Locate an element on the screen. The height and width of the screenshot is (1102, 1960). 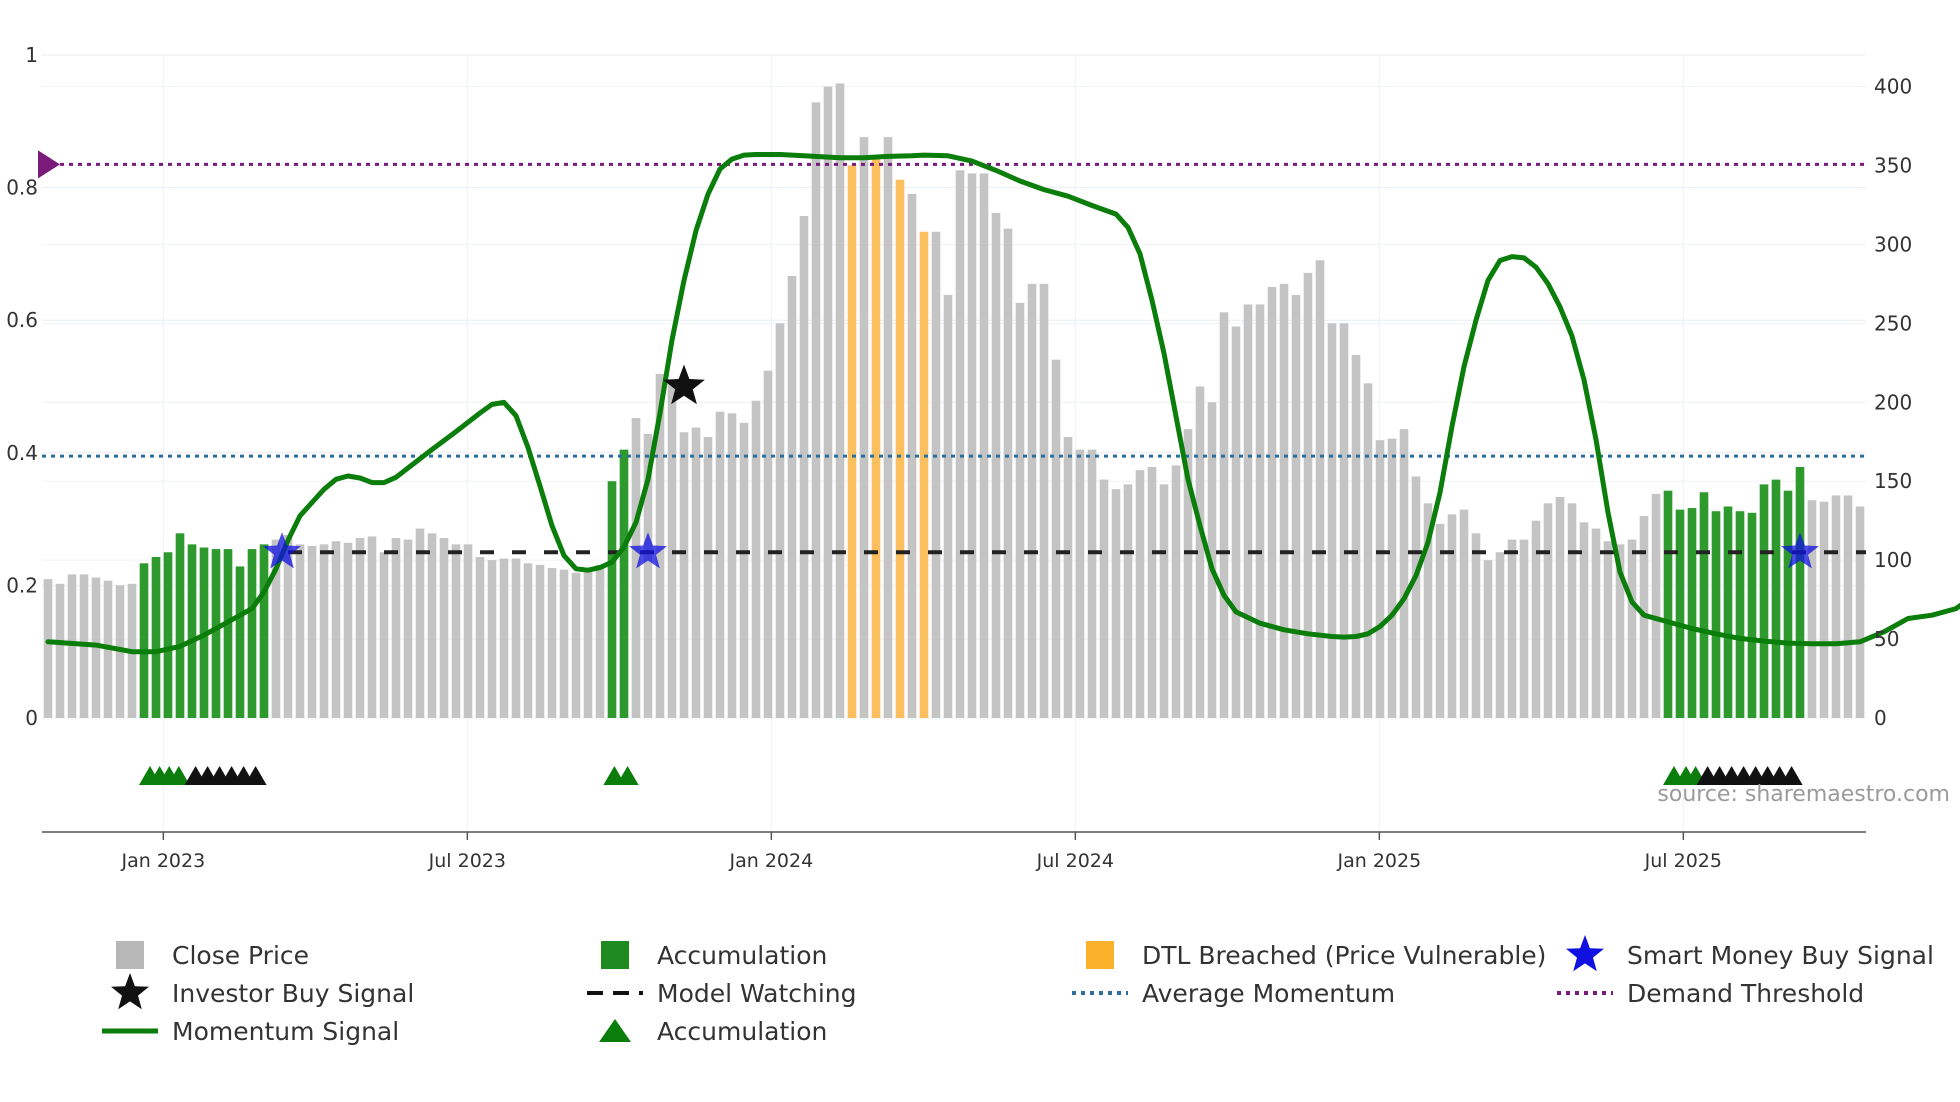
right-tick-label: 150 is located at coordinates (1893, 481).